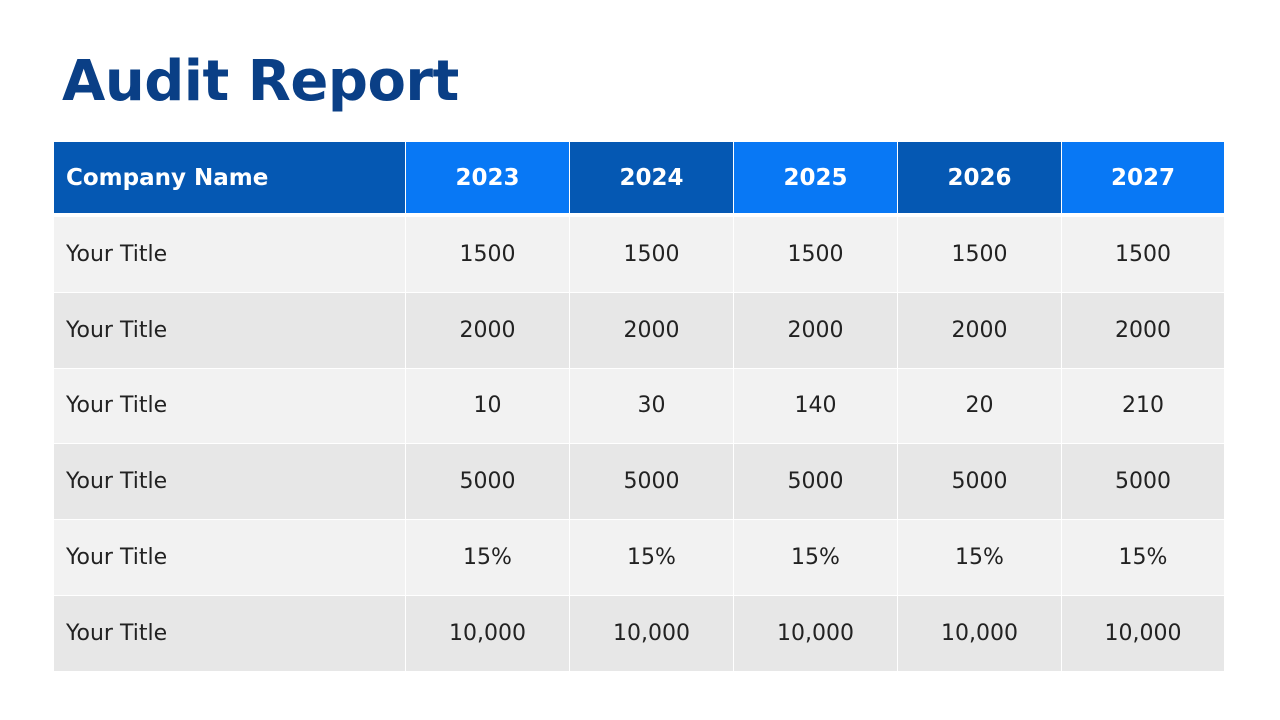  Describe the element at coordinates (229, 179) in the screenshot. I see `header-company-name: Company Name` at that location.